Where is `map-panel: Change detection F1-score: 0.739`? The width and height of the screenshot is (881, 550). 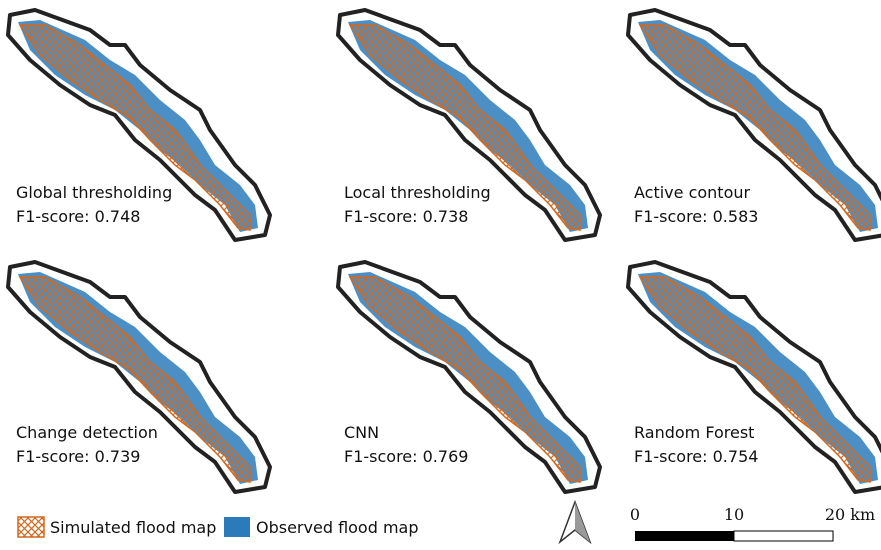
map-panel: Change detection F1-score: 0.739 is located at coordinates (139, 377).